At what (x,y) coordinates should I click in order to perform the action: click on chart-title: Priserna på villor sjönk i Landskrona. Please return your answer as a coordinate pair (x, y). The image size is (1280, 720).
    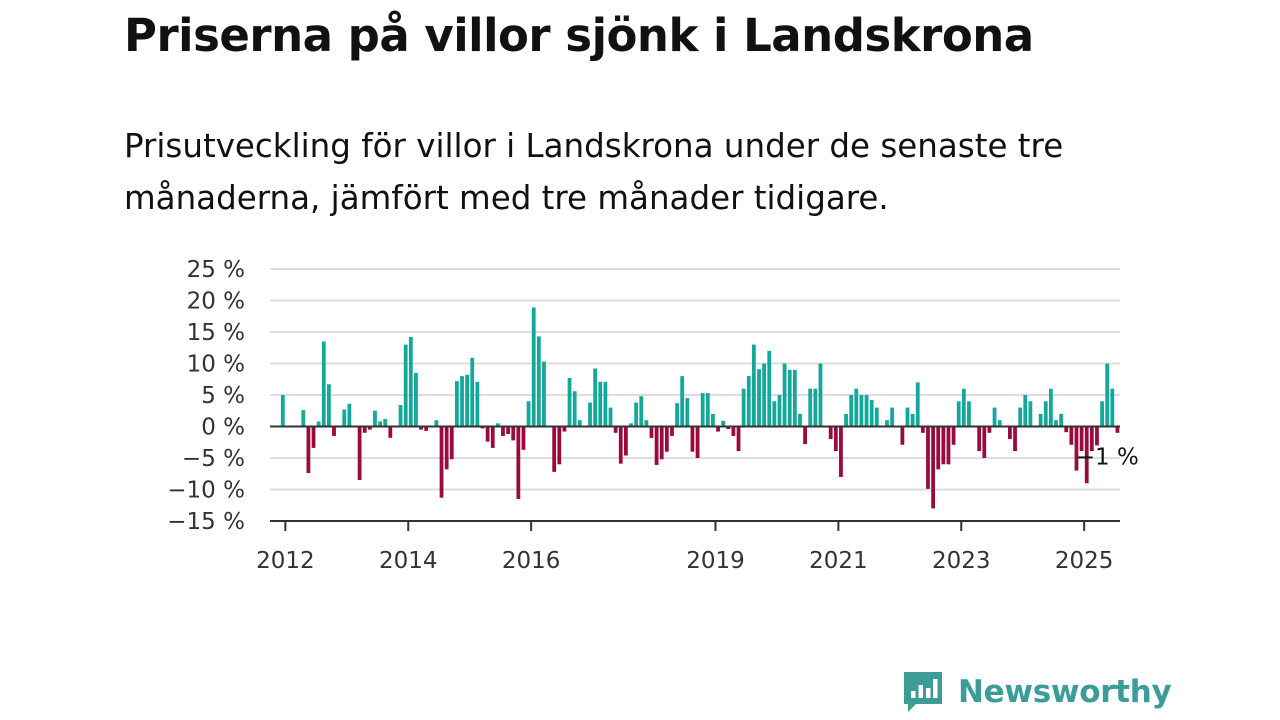
    Looking at the image, I should click on (579, 35).